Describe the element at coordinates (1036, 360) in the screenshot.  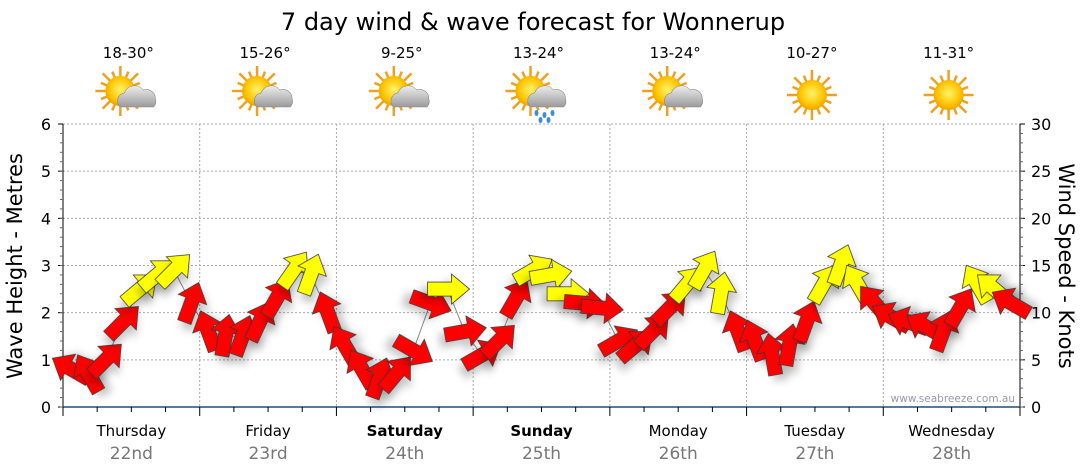
I see `y-right-tick-label: 5` at that location.